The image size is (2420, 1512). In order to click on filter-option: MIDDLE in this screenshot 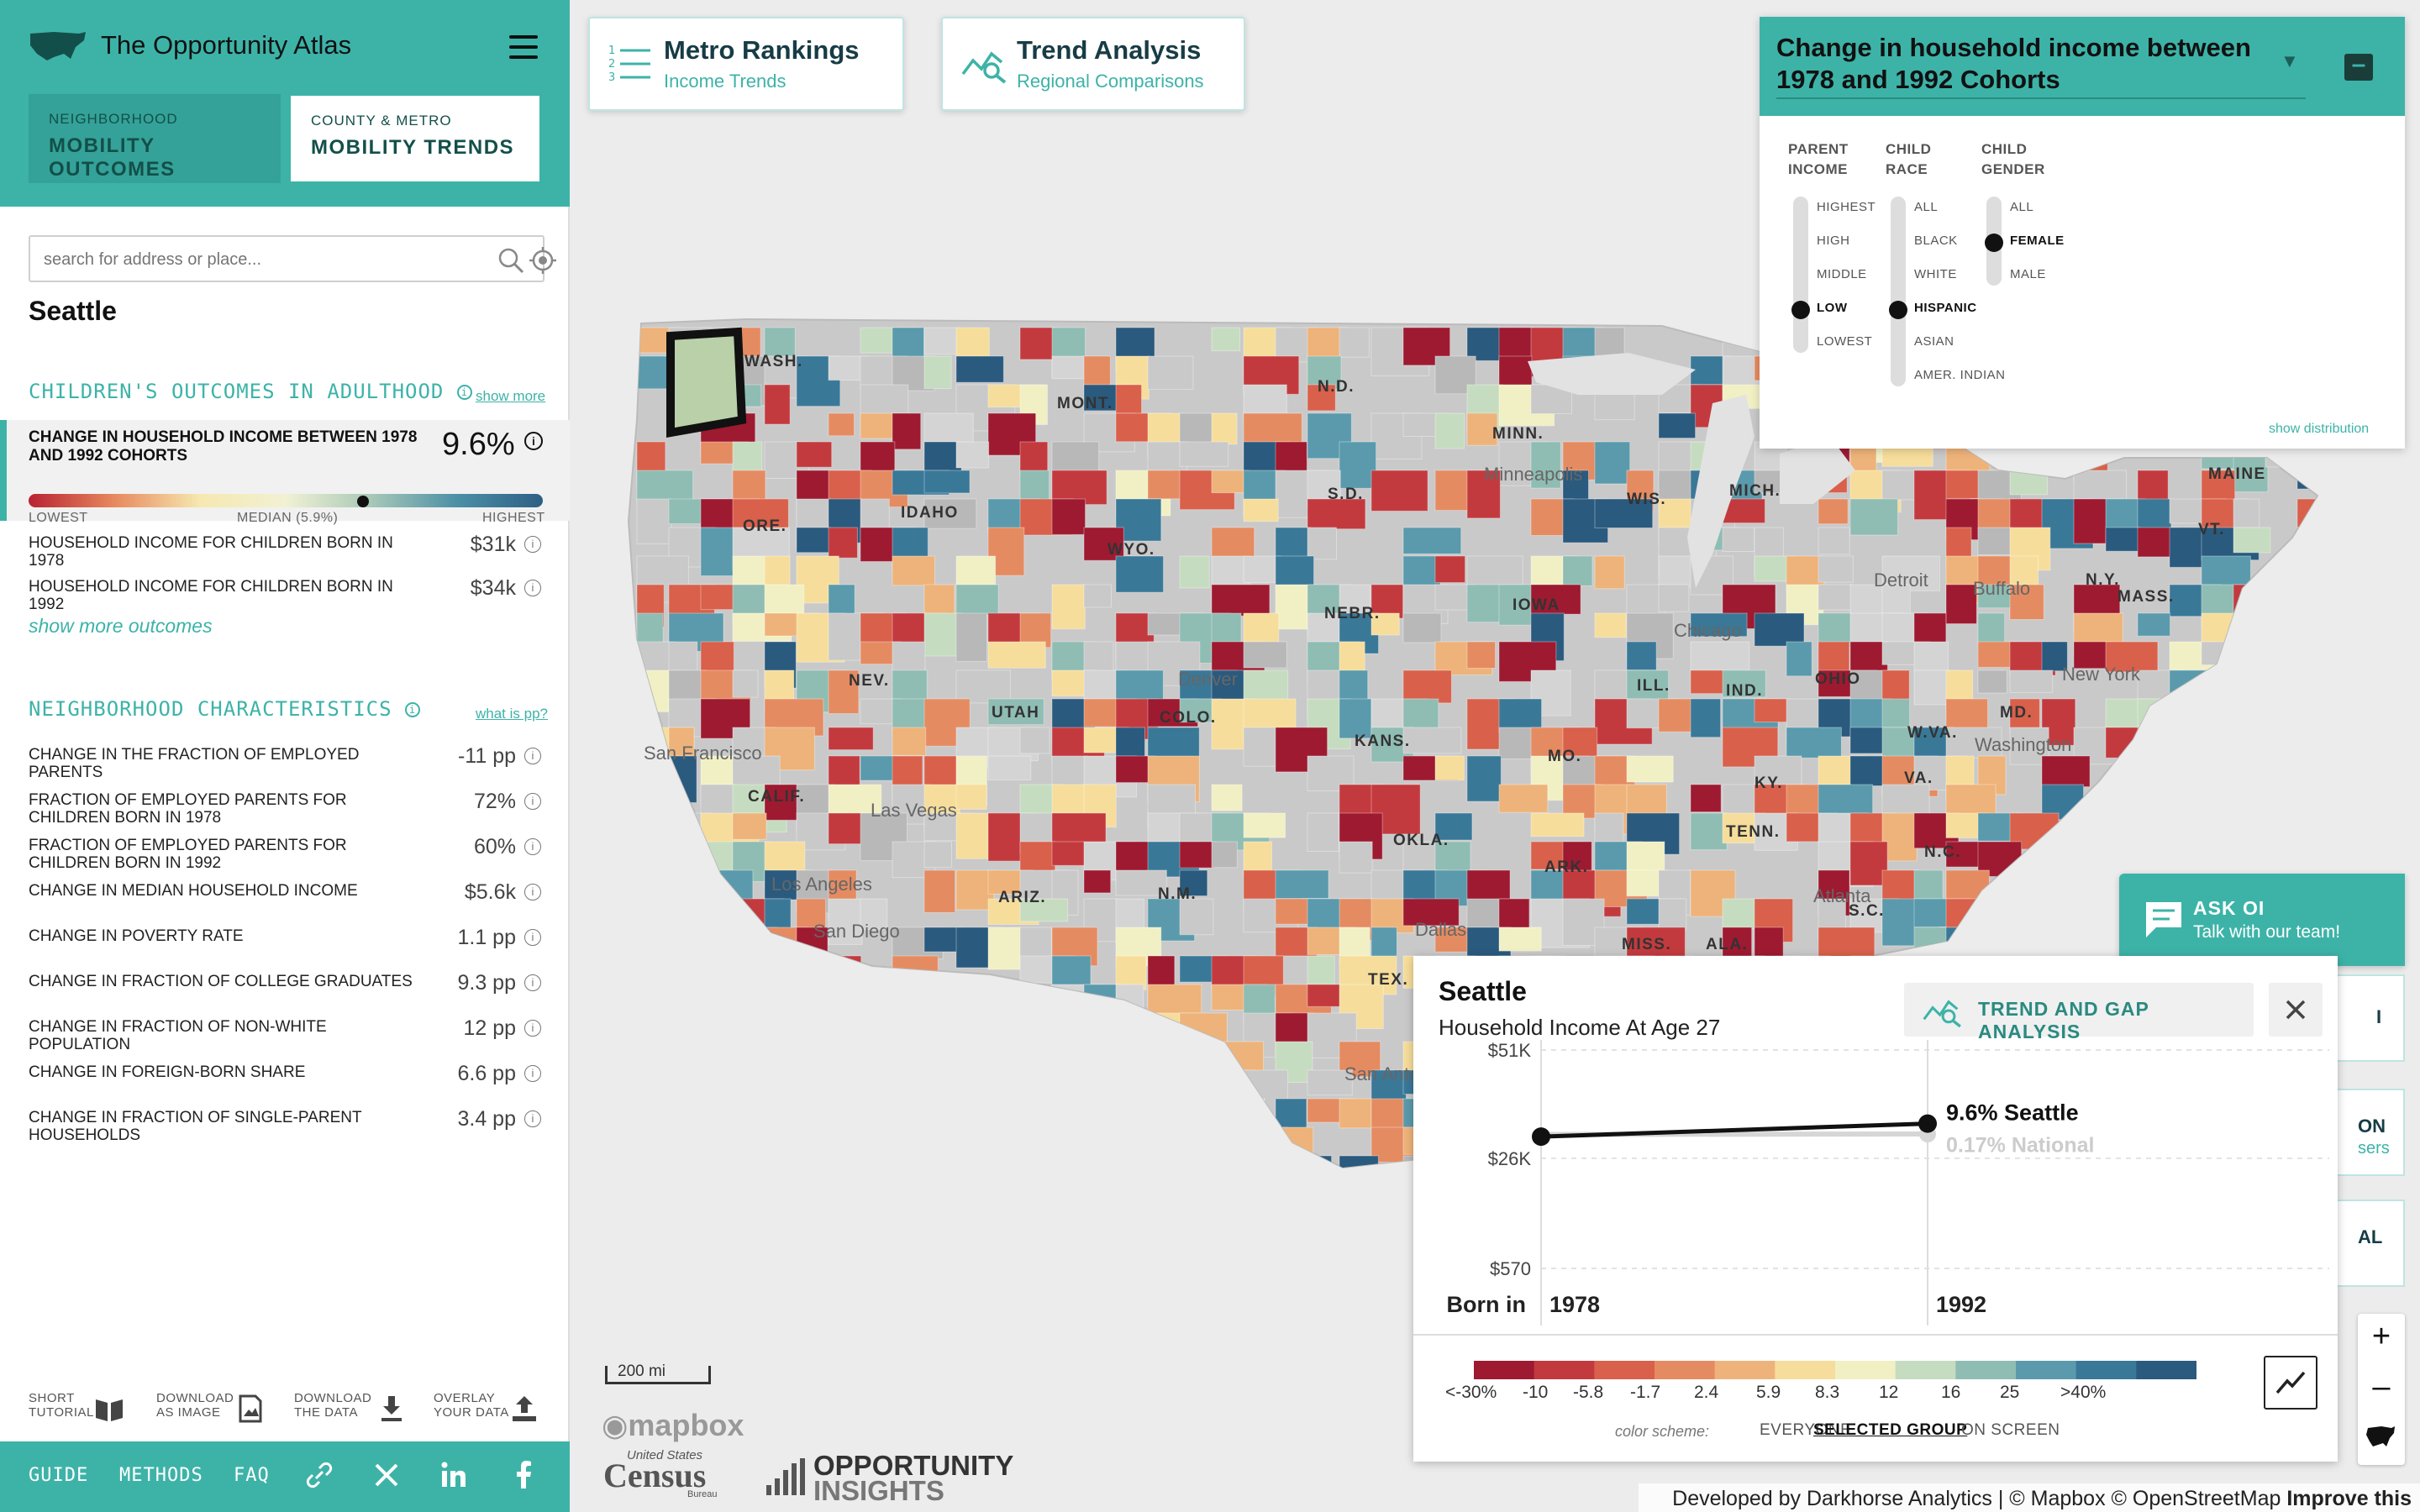, I will do `click(1842, 274)`.